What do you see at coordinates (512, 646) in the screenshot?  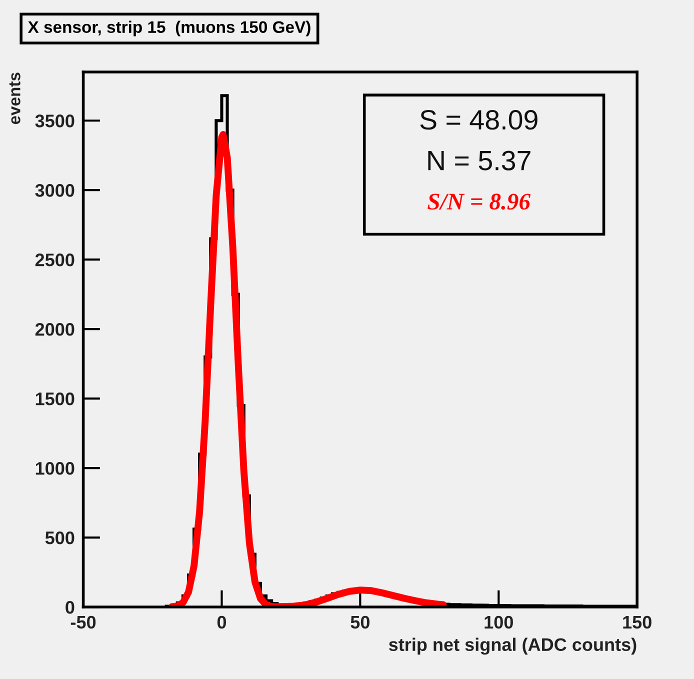 I see `x-axis-title: strip net signal (ADC counts)` at bounding box center [512, 646].